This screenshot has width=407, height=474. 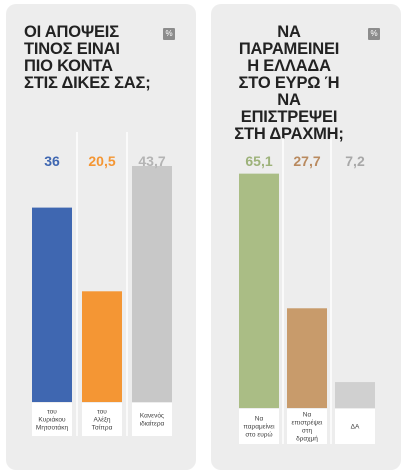 I want to click on category-label: δραχμή, so click(x=307, y=439).